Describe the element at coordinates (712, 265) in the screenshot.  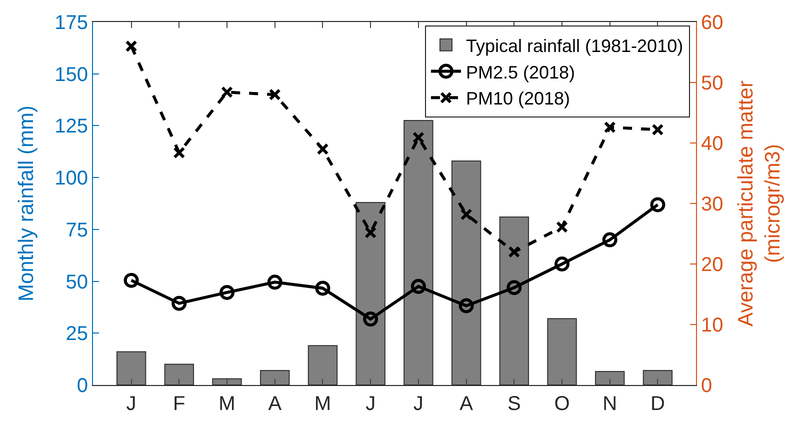
I see `y2-tick-label: 20` at that location.